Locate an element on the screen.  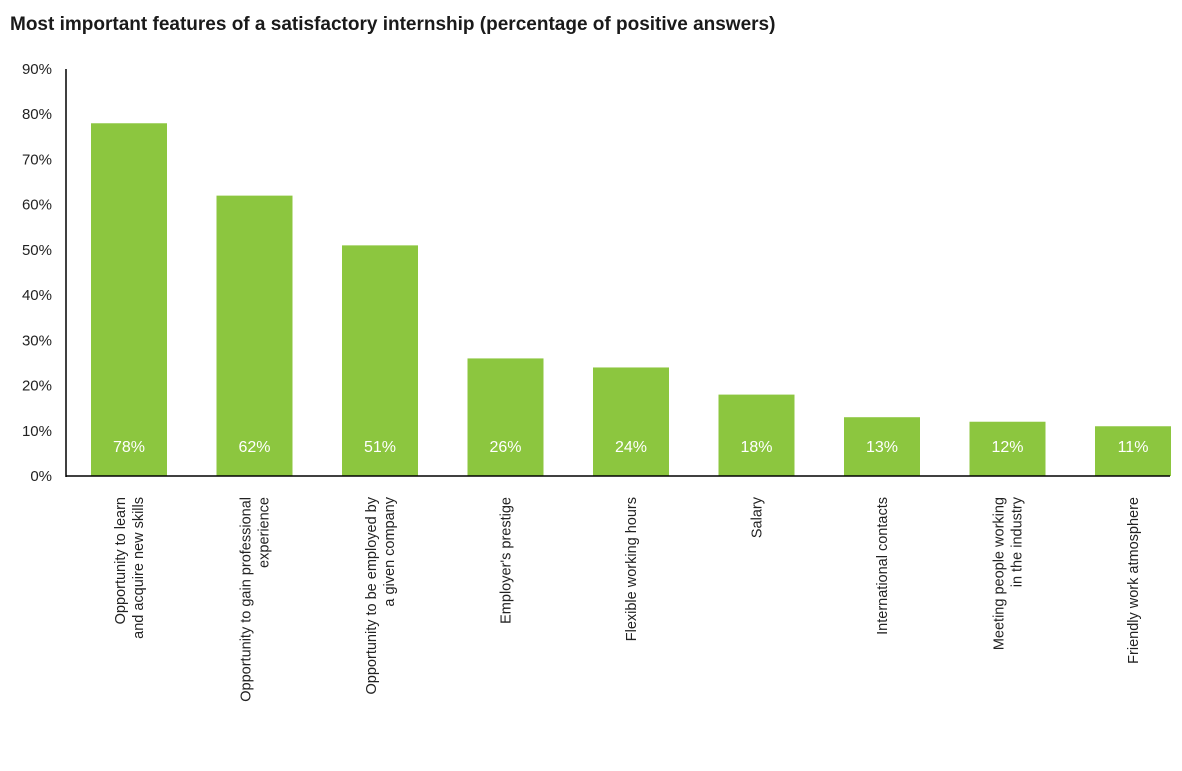
category-label: Salary is located at coordinates (758, 517).